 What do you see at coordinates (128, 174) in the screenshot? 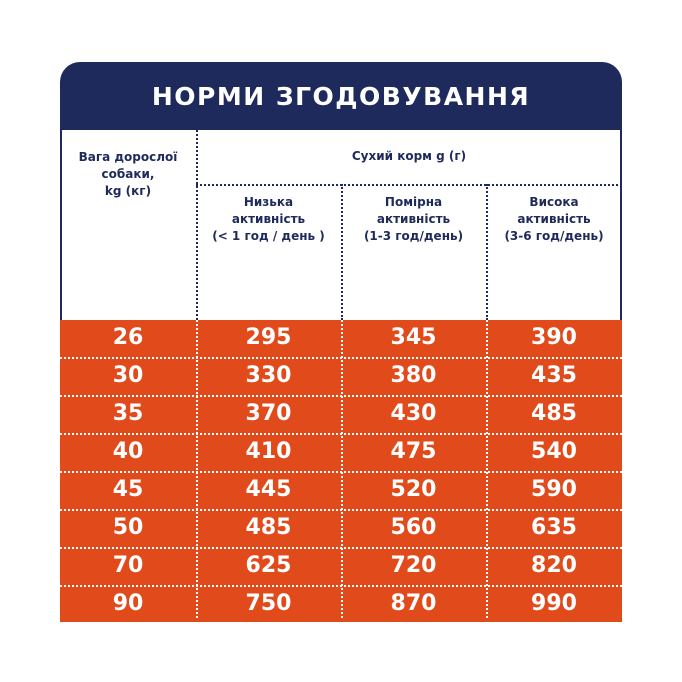
I see `weight-header: собаки,` at bounding box center [128, 174].